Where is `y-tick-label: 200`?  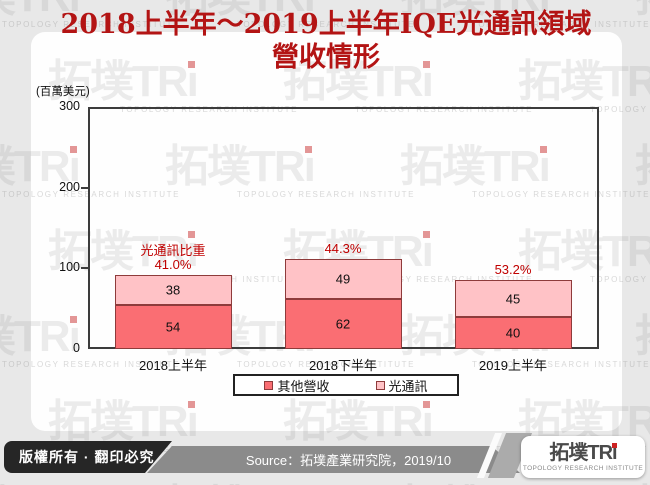 y-tick-label: 200 is located at coordinates (69, 186).